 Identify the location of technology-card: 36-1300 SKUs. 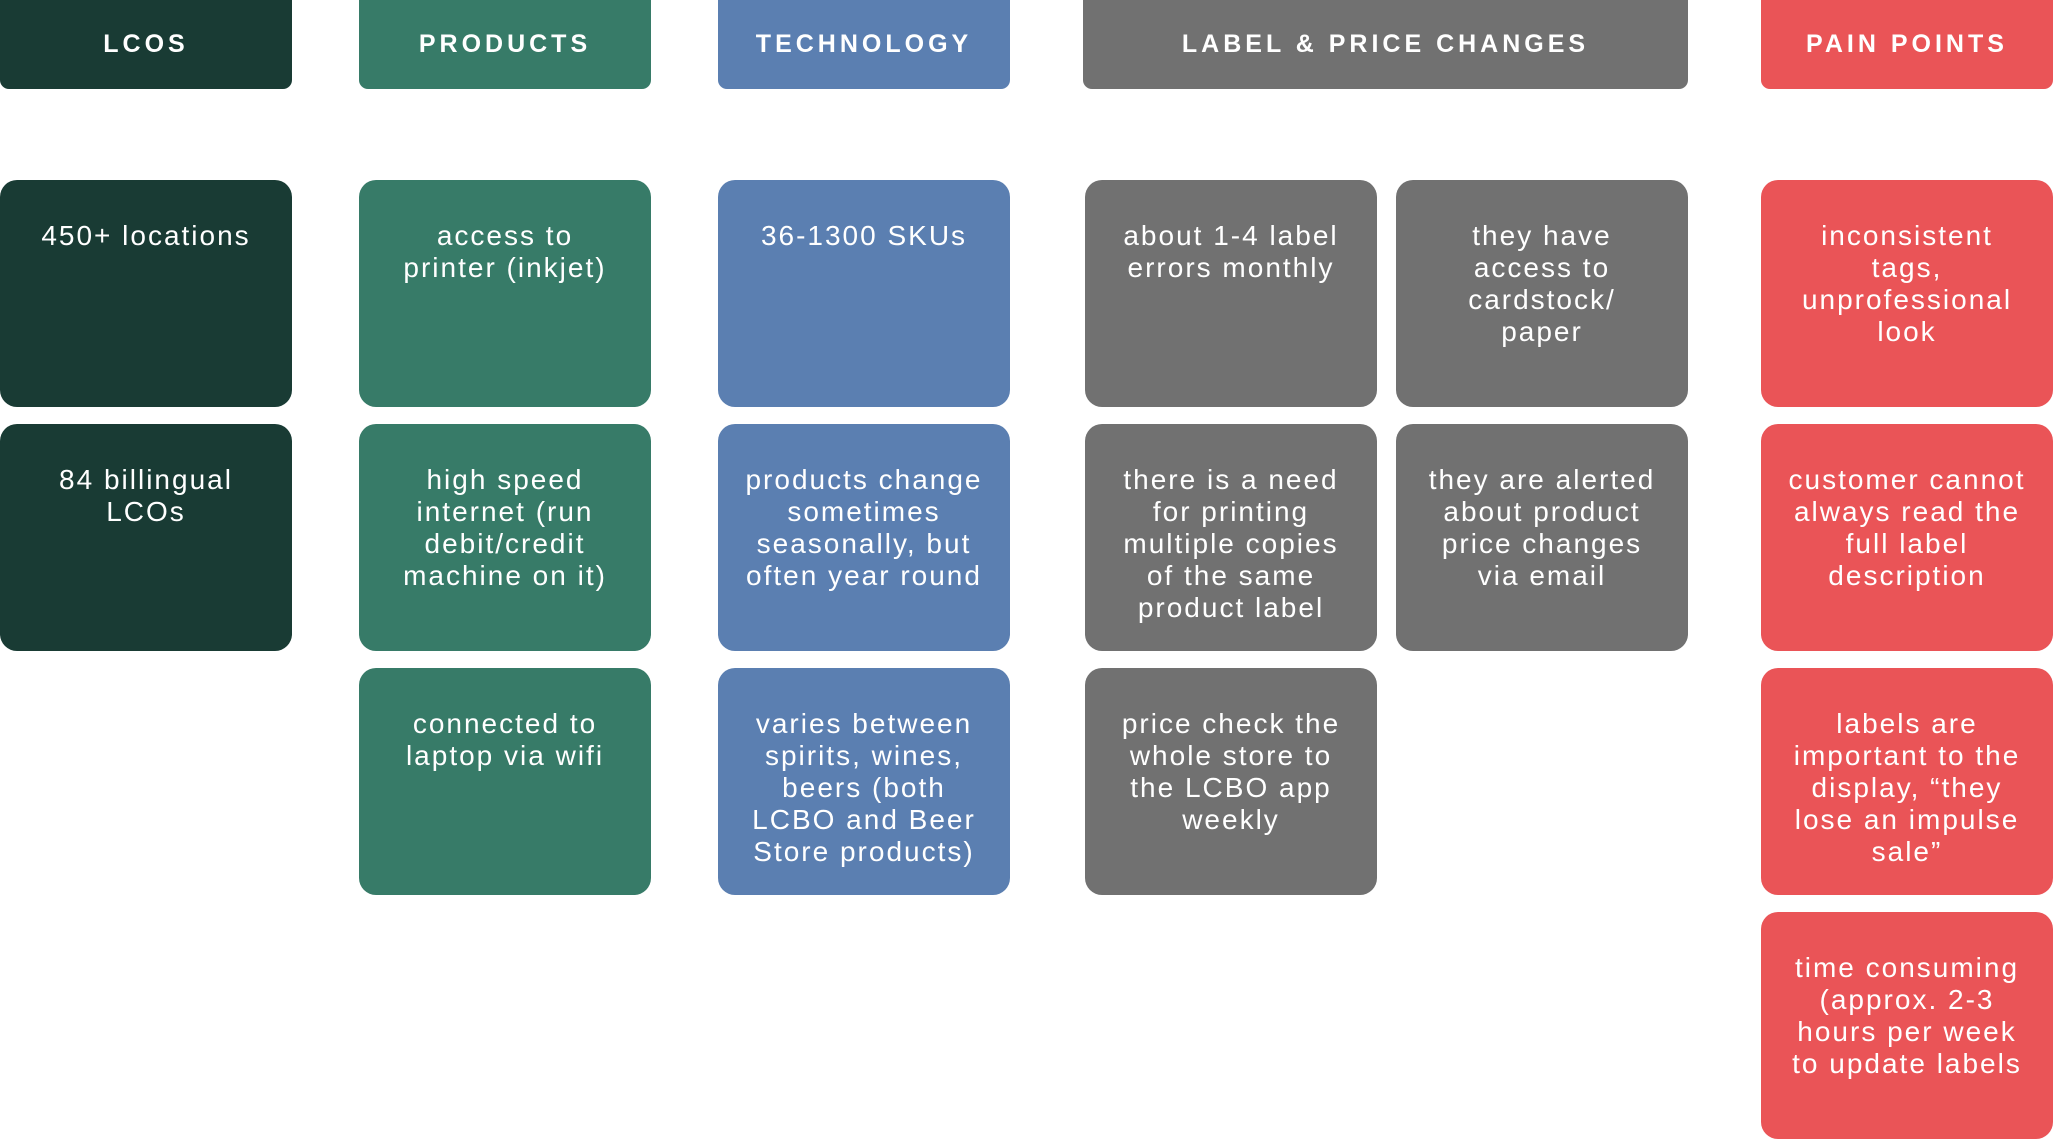
(864, 293).